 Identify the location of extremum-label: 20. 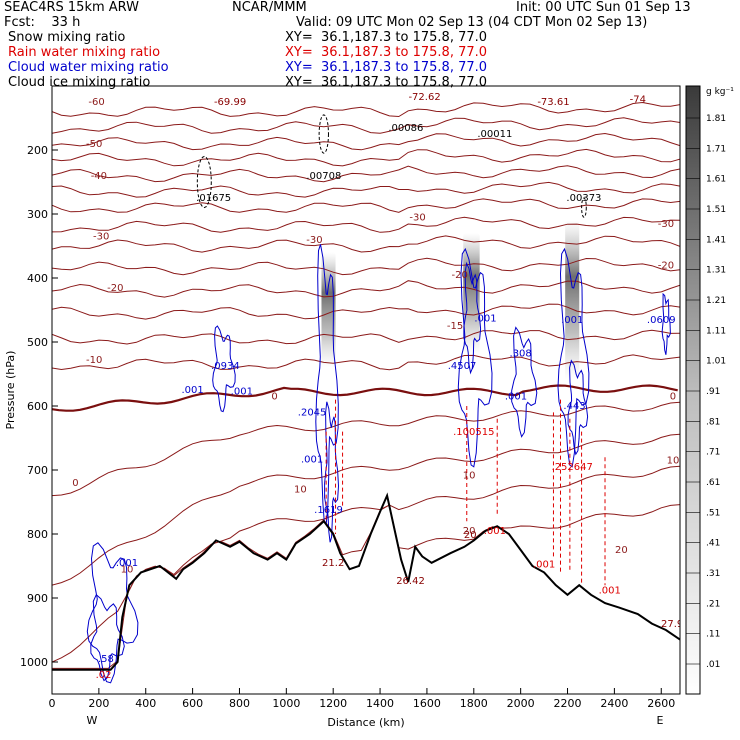
(470, 535).